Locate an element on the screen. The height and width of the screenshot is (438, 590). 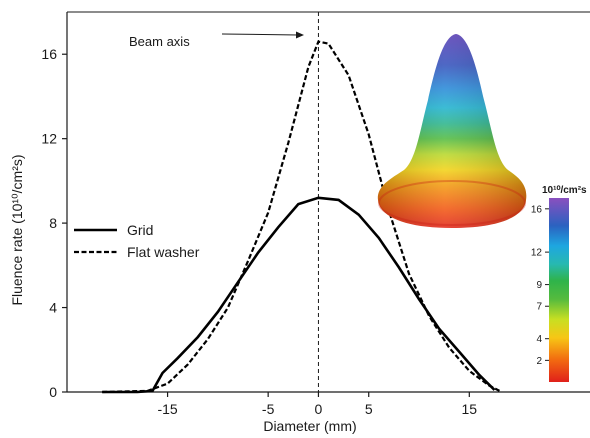
colorbar-tick-label: 2 is located at coordinates (539, 361).